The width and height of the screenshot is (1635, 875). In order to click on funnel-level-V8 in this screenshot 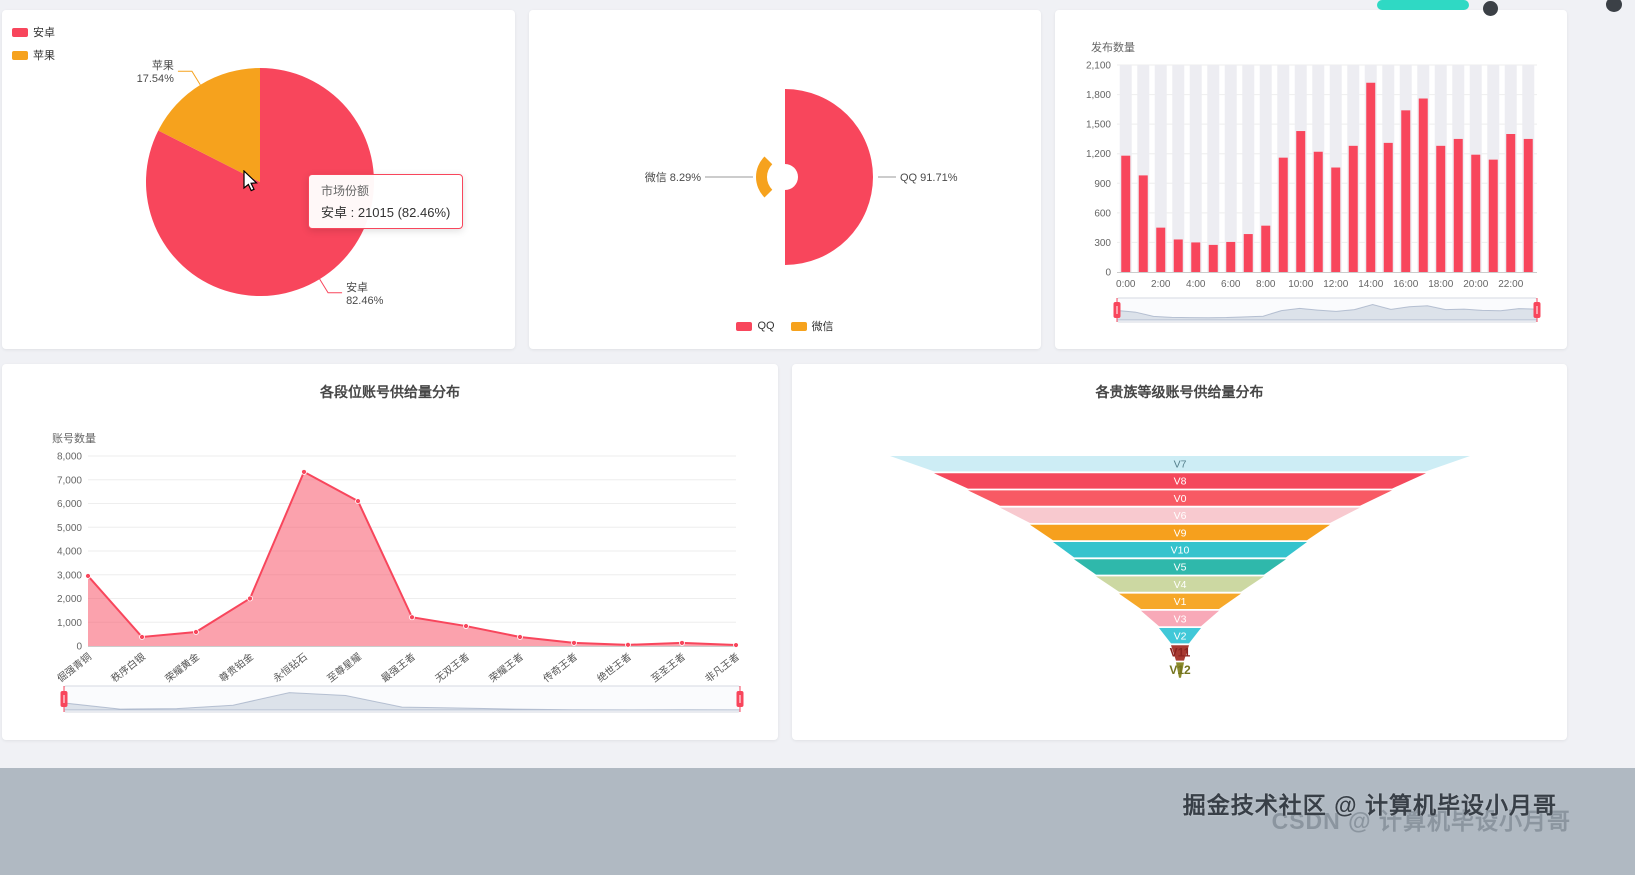, I will do `click(1180, 481)`.